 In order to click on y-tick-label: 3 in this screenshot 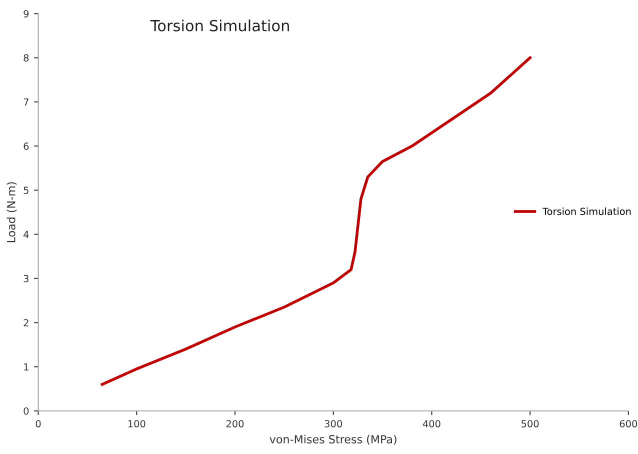, I will do `click(26, 278)`.